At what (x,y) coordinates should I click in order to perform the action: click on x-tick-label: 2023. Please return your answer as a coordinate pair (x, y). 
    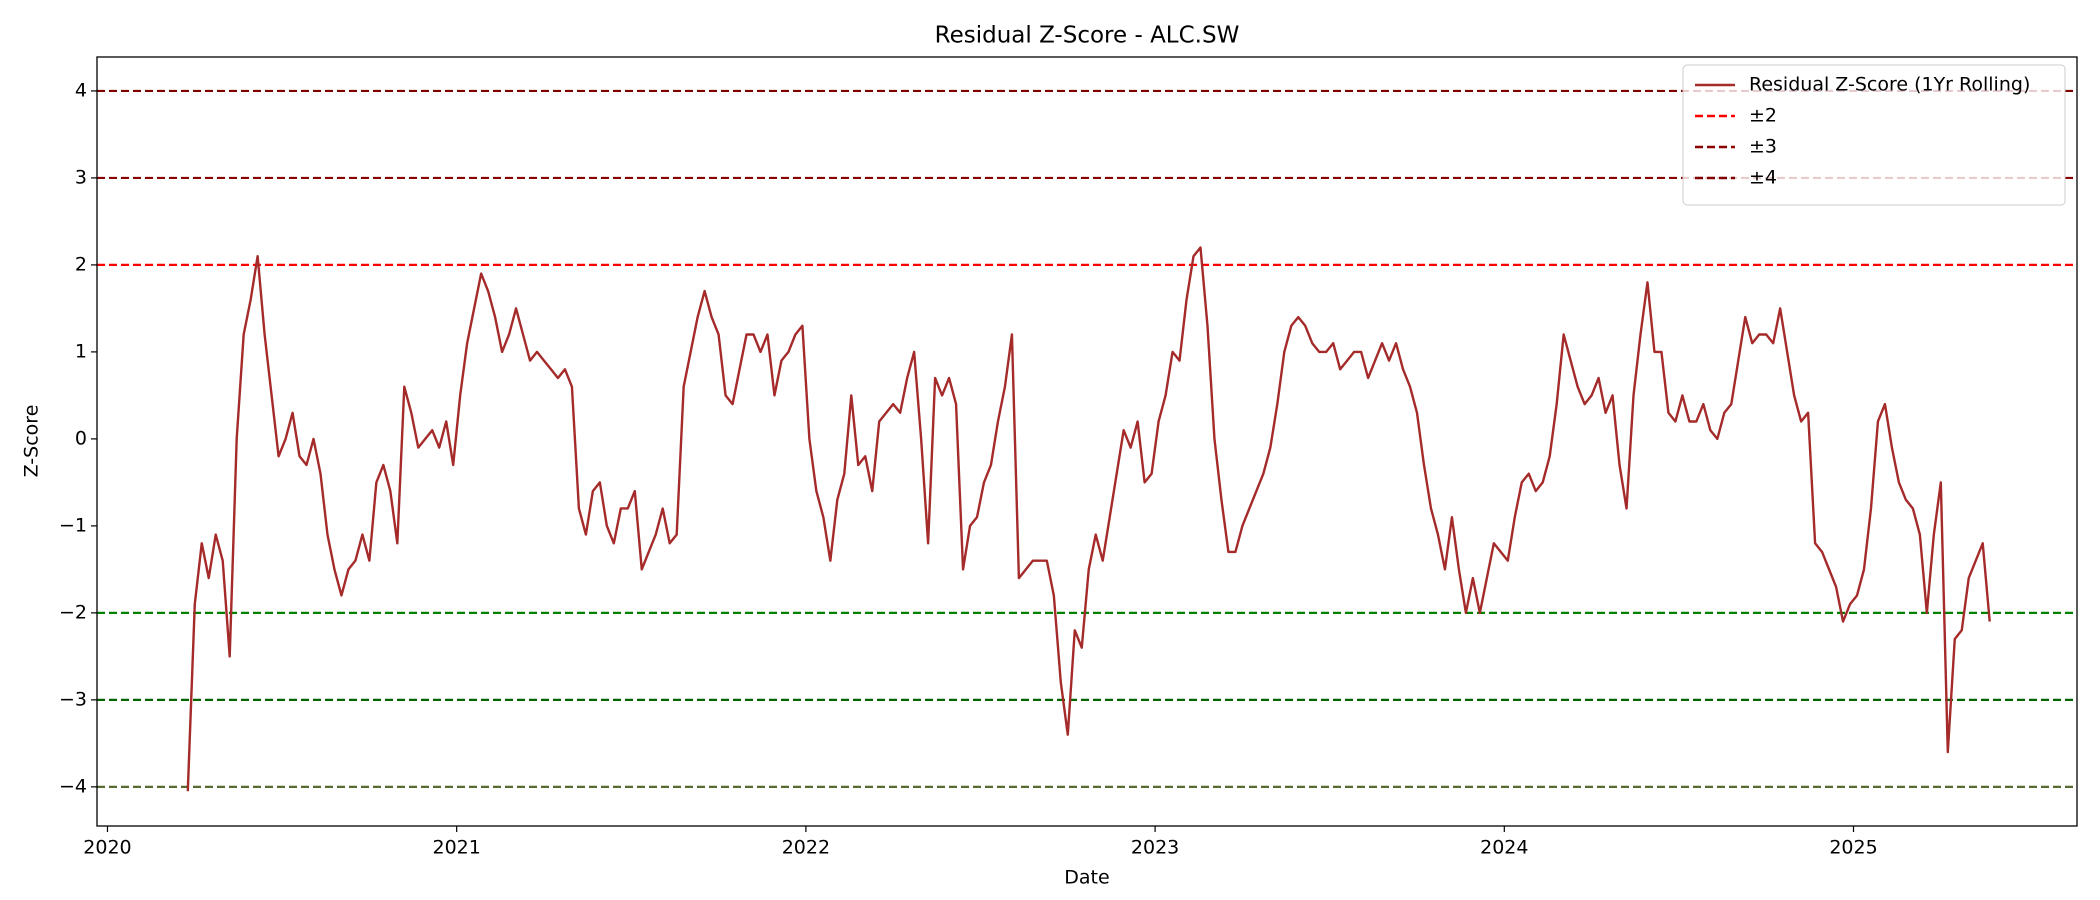
    Looking at the image, I should click on (1155, 848).